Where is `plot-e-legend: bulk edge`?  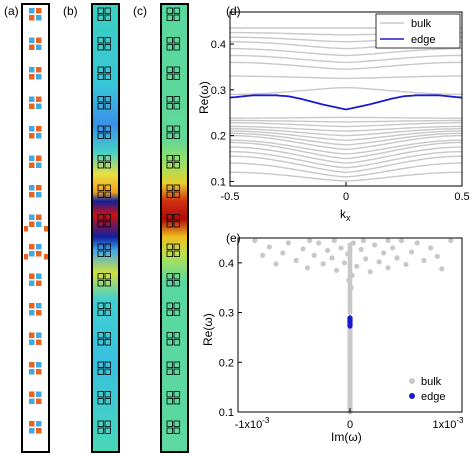 plot-e-legend: bulk edge is located at coordinates (427, 389).